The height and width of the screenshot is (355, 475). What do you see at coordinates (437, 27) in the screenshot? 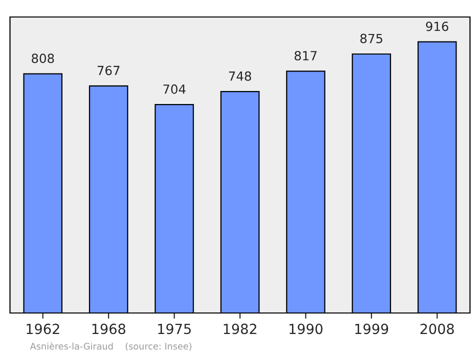
I see `data-label: 916` at bounding box center [437, 27].